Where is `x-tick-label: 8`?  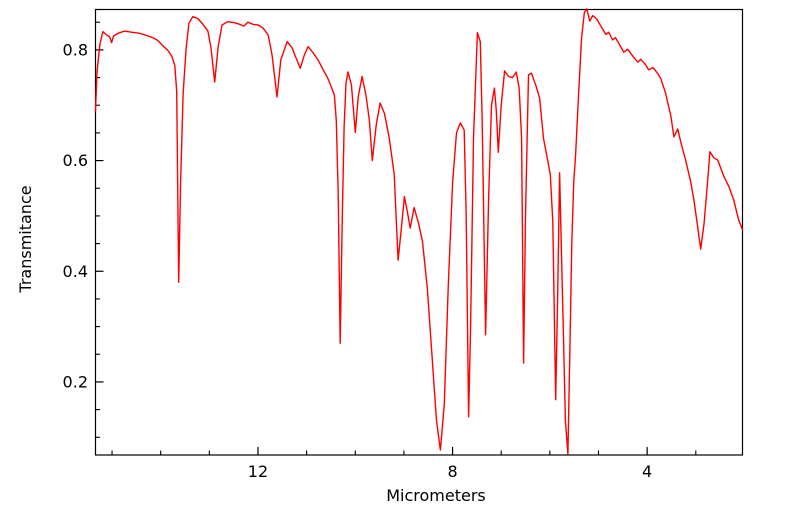
x-tick-label: 8 is located at coordinates (452, 471).